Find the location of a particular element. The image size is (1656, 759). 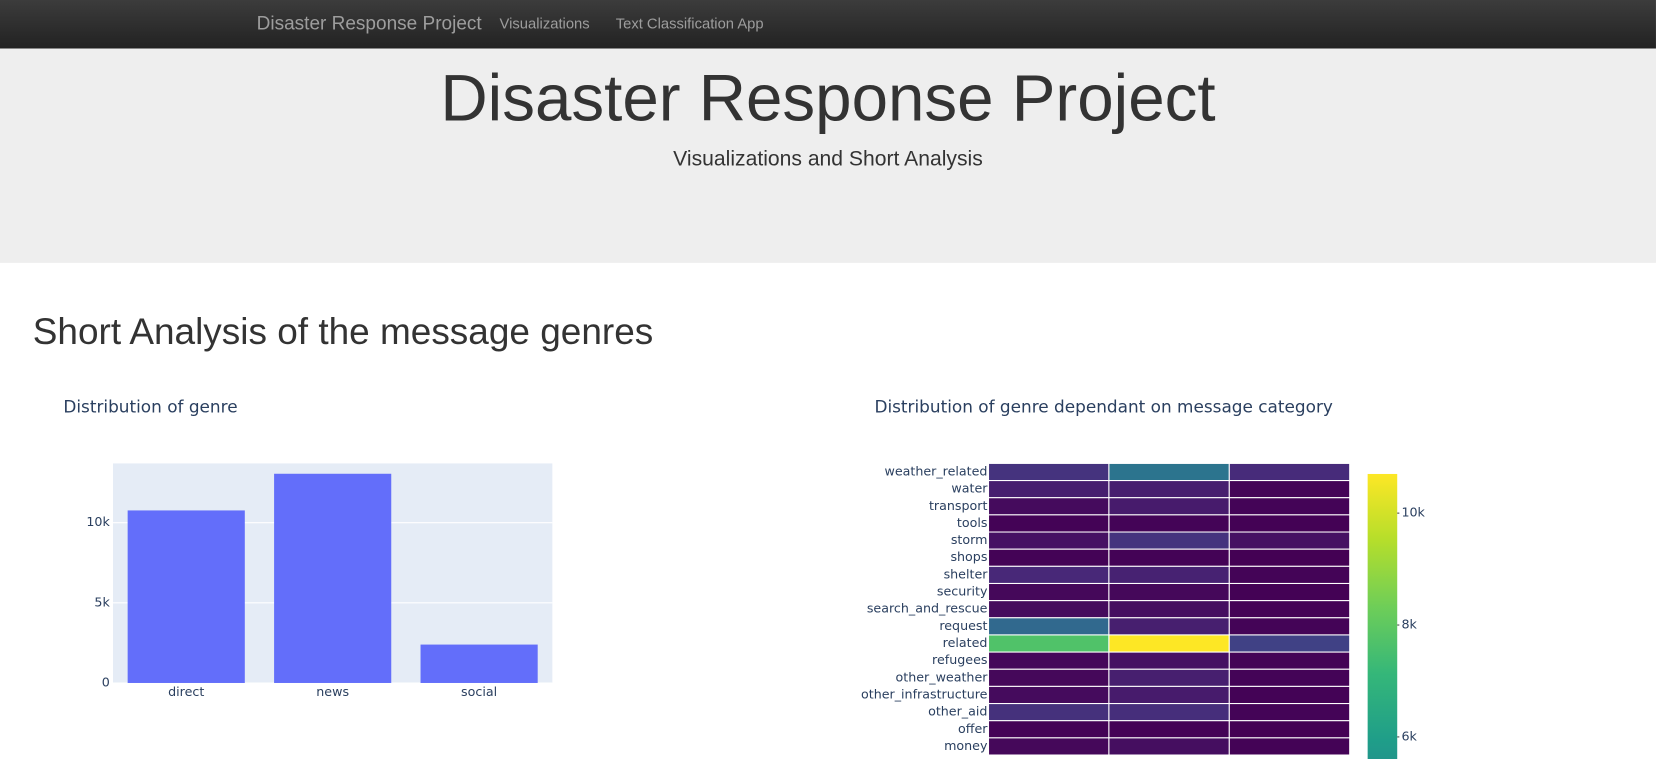

y-tick-label: shops is located at coordinates (968, 556).